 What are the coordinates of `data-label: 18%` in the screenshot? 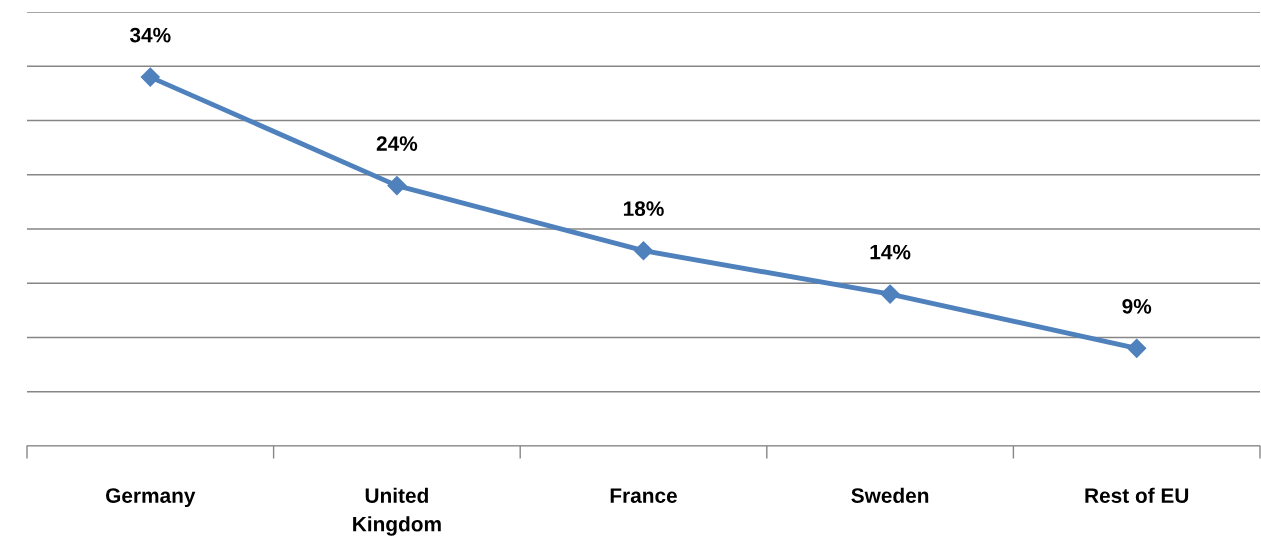 It's located at (643, 209).